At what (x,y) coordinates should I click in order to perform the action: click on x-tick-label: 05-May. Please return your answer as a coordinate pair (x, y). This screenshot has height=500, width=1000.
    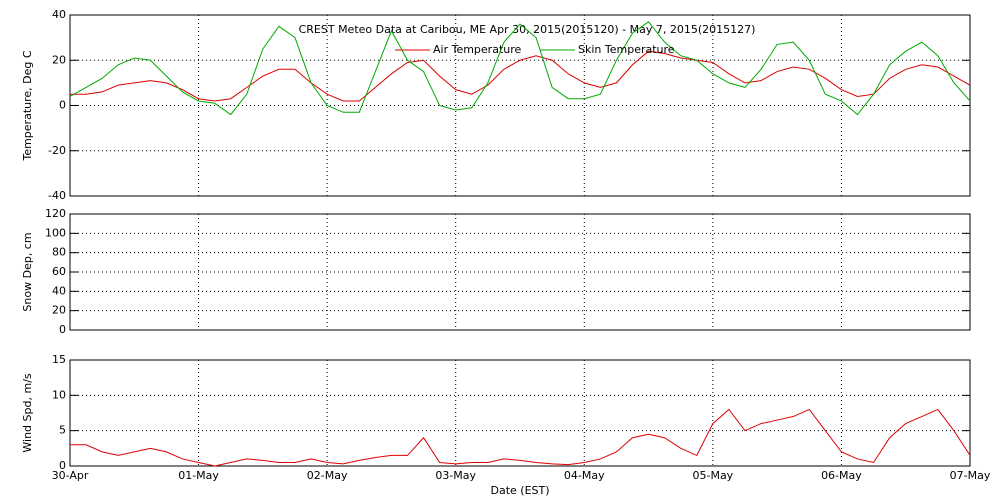
    Looking at the image, I should click on (712, 475).